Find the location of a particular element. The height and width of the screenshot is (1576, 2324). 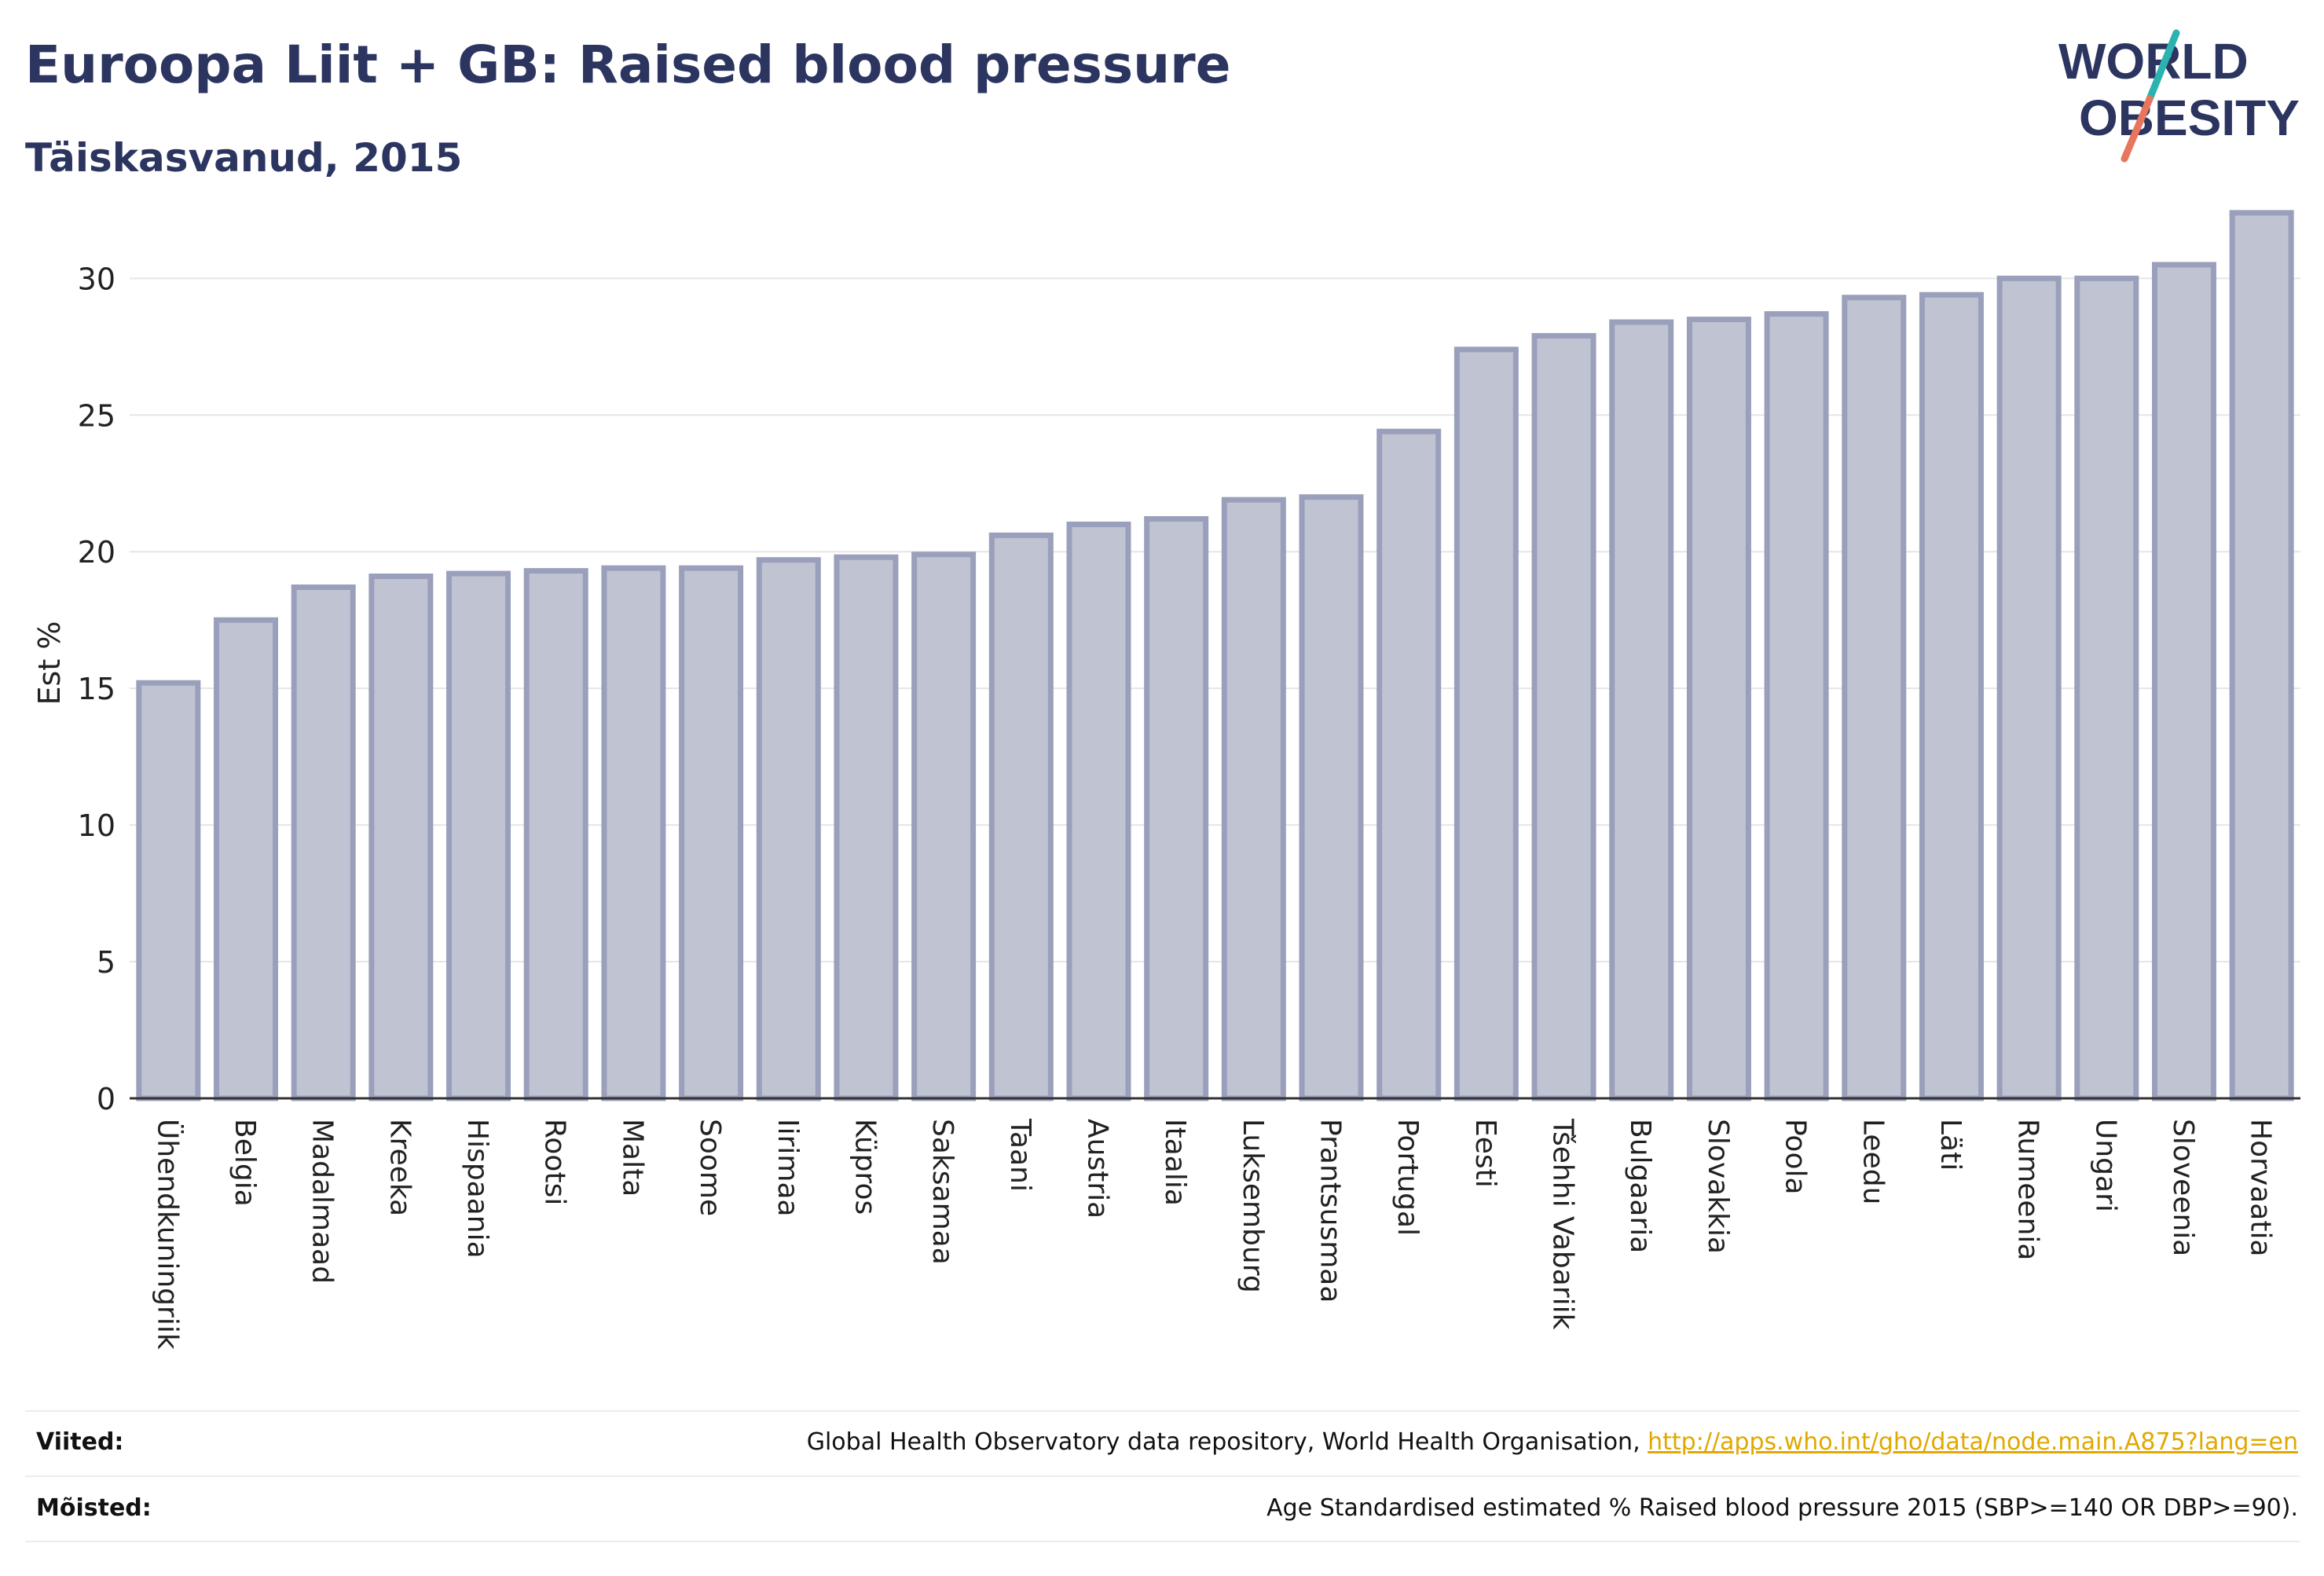

x-tick-label: Itaalia is located at coordinates (1175, 1162).